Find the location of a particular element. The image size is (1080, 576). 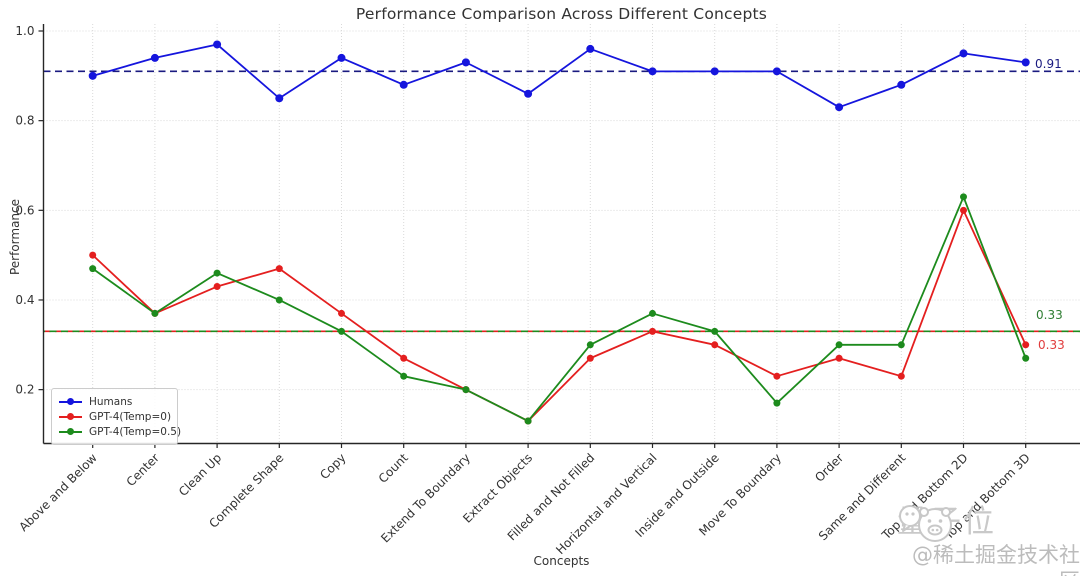

watermark: 量子位 @稀土掘金技术社区 is located at coordinates (988, 538).